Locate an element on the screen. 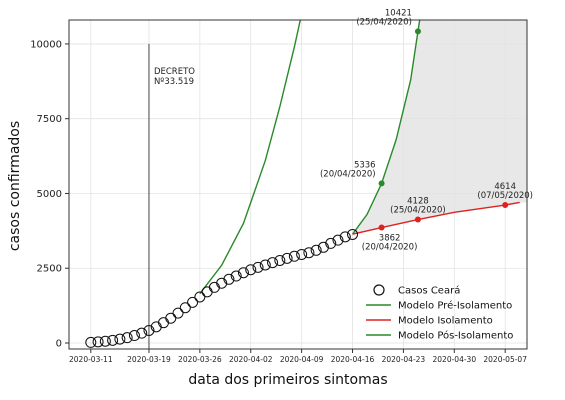 This screenshot has width=565, height=400. legend-marker is located at coordinates (379, 290).